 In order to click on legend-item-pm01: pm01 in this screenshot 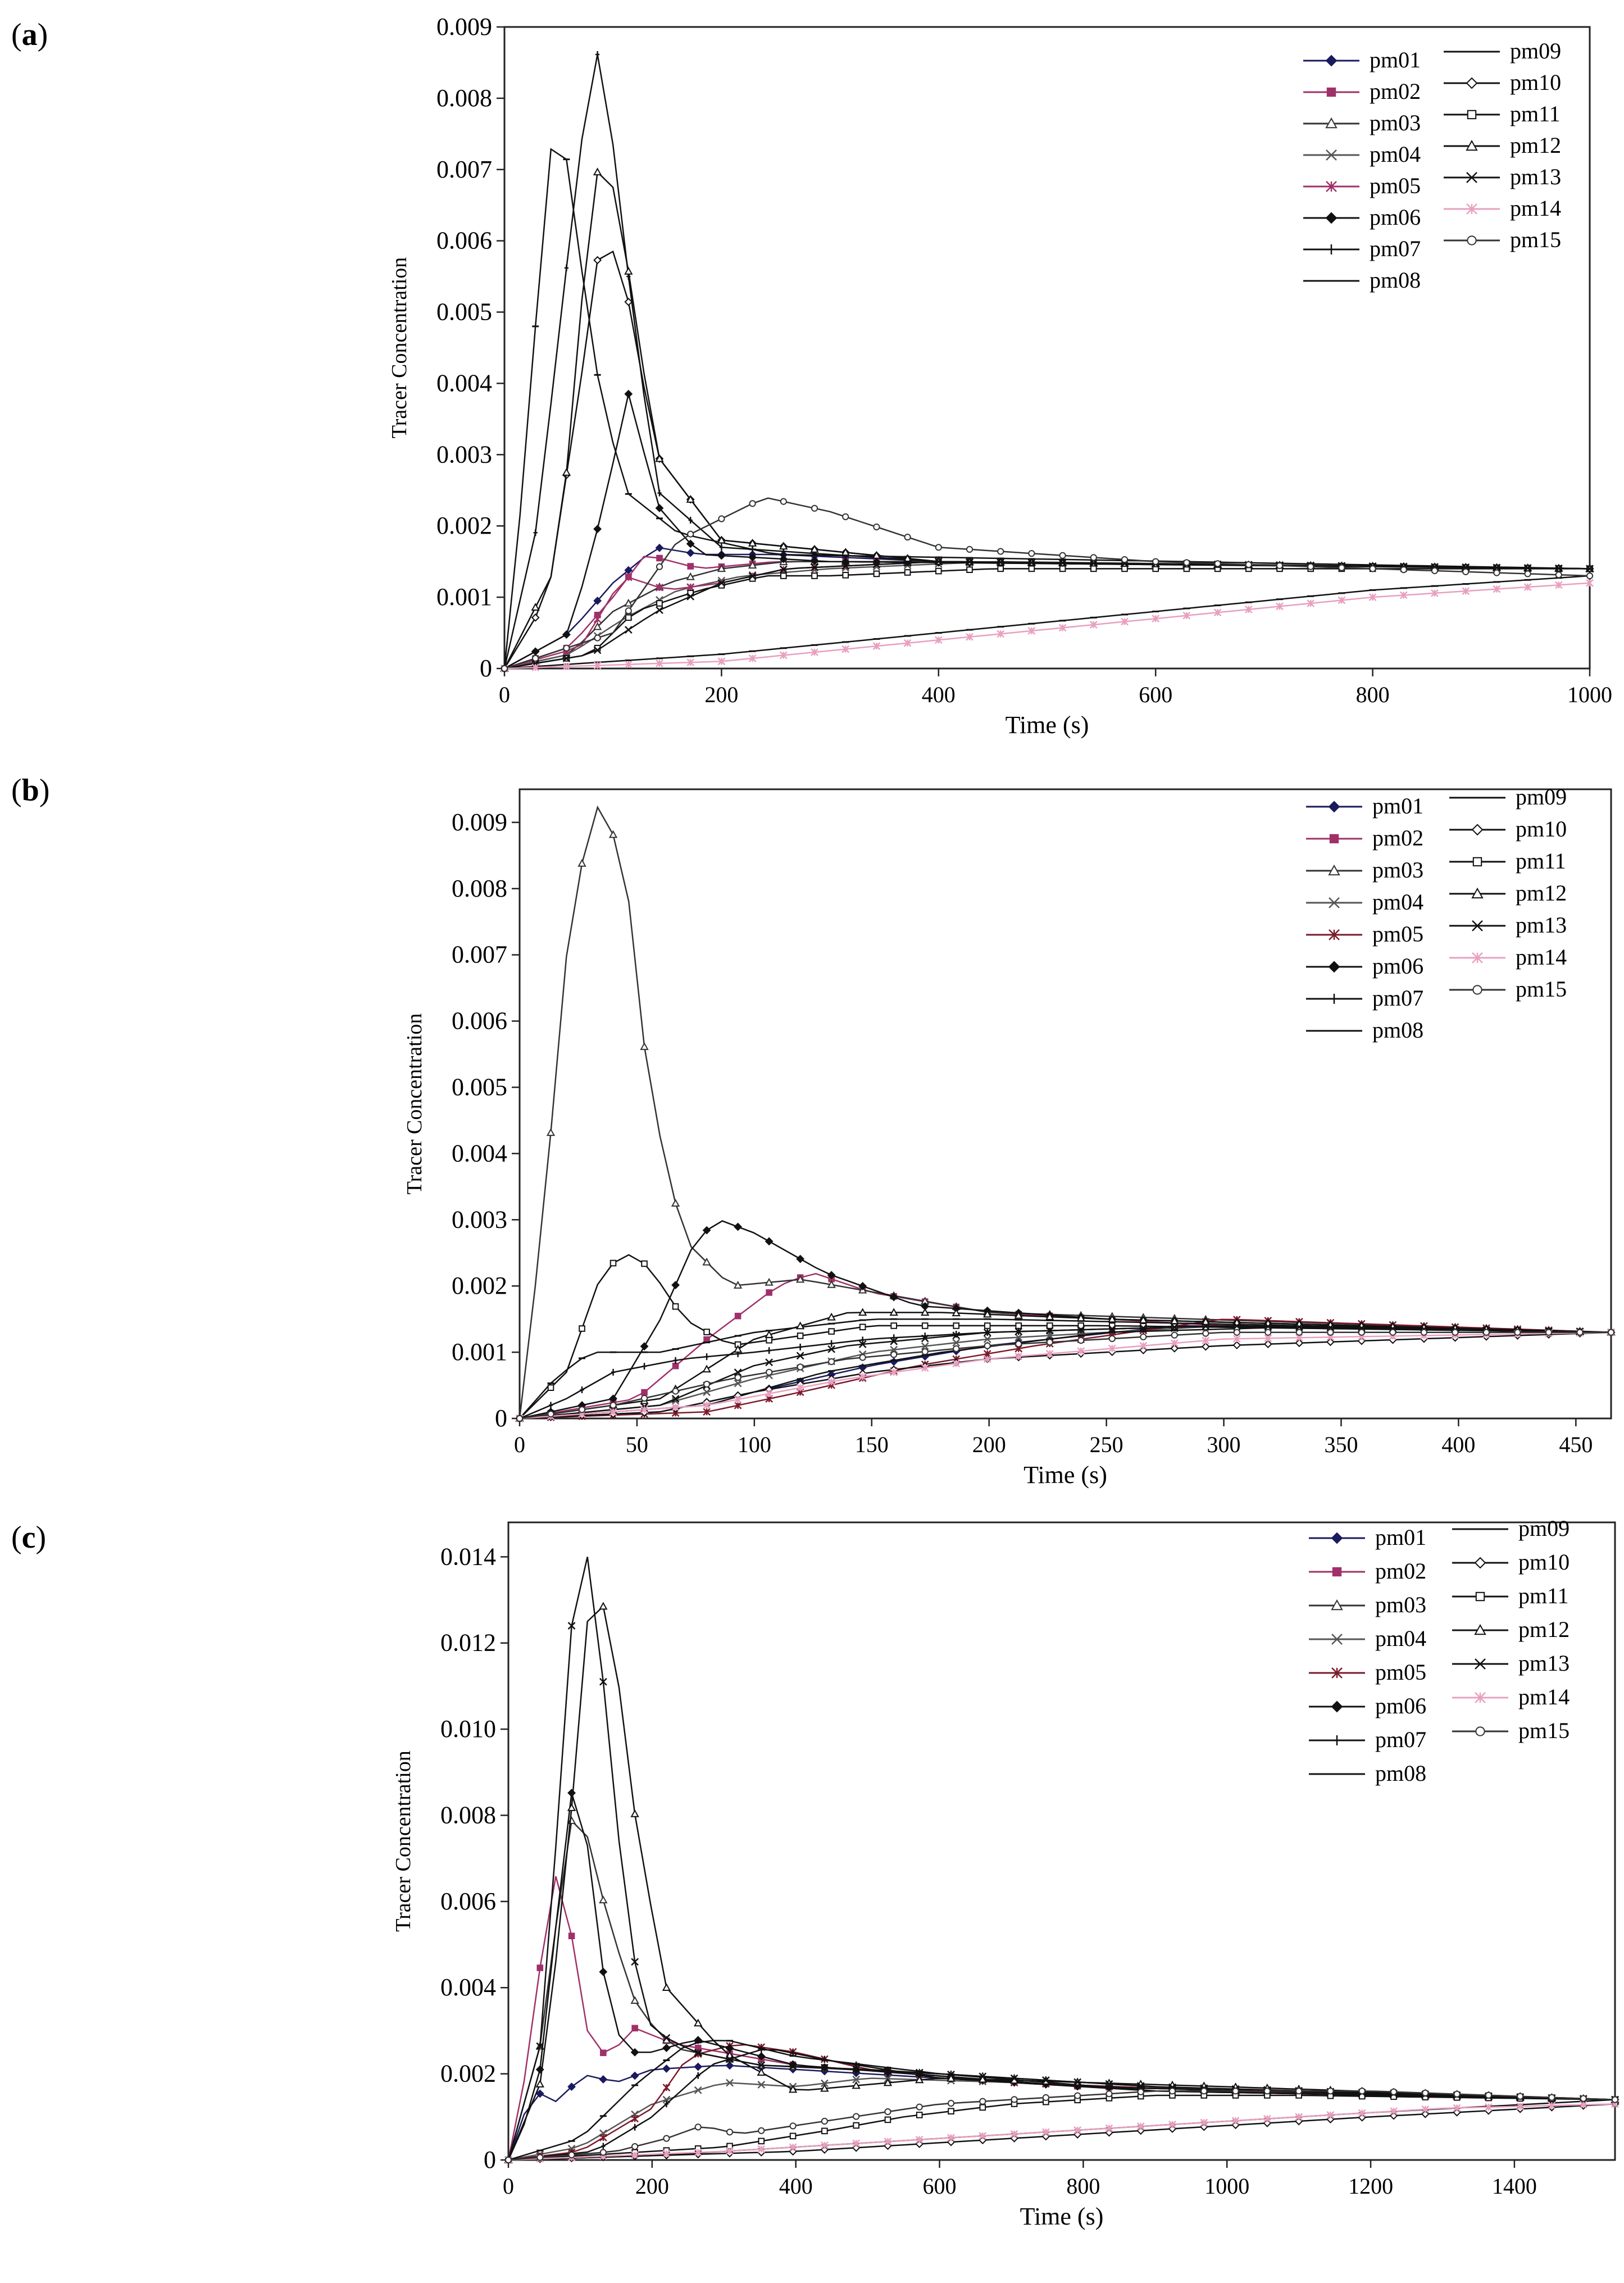, I will do `click(1364, 805)`.